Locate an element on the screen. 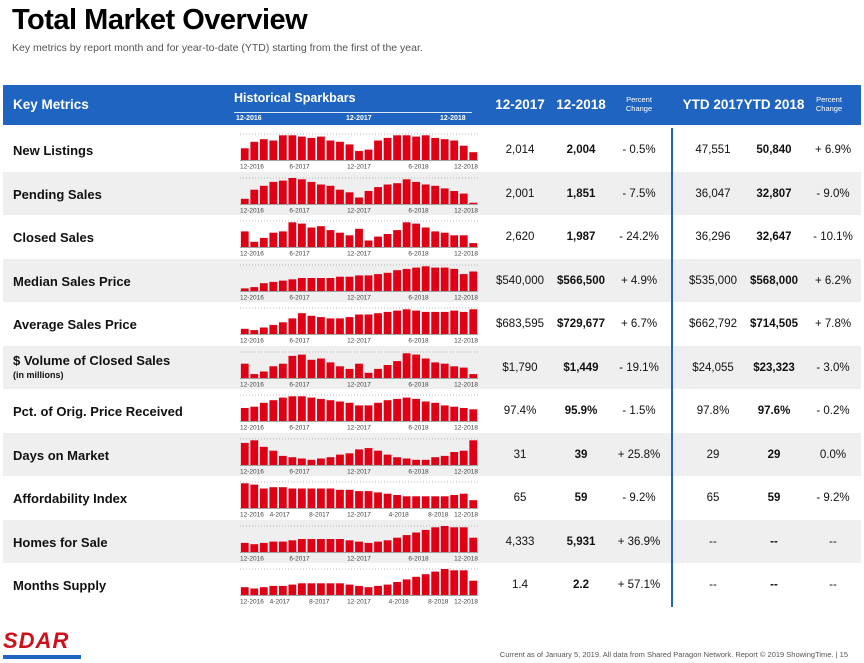 The height and width of the screenshot is (663, 864). metric-label-text: Closed Sales is located at coordinates (53, 237).